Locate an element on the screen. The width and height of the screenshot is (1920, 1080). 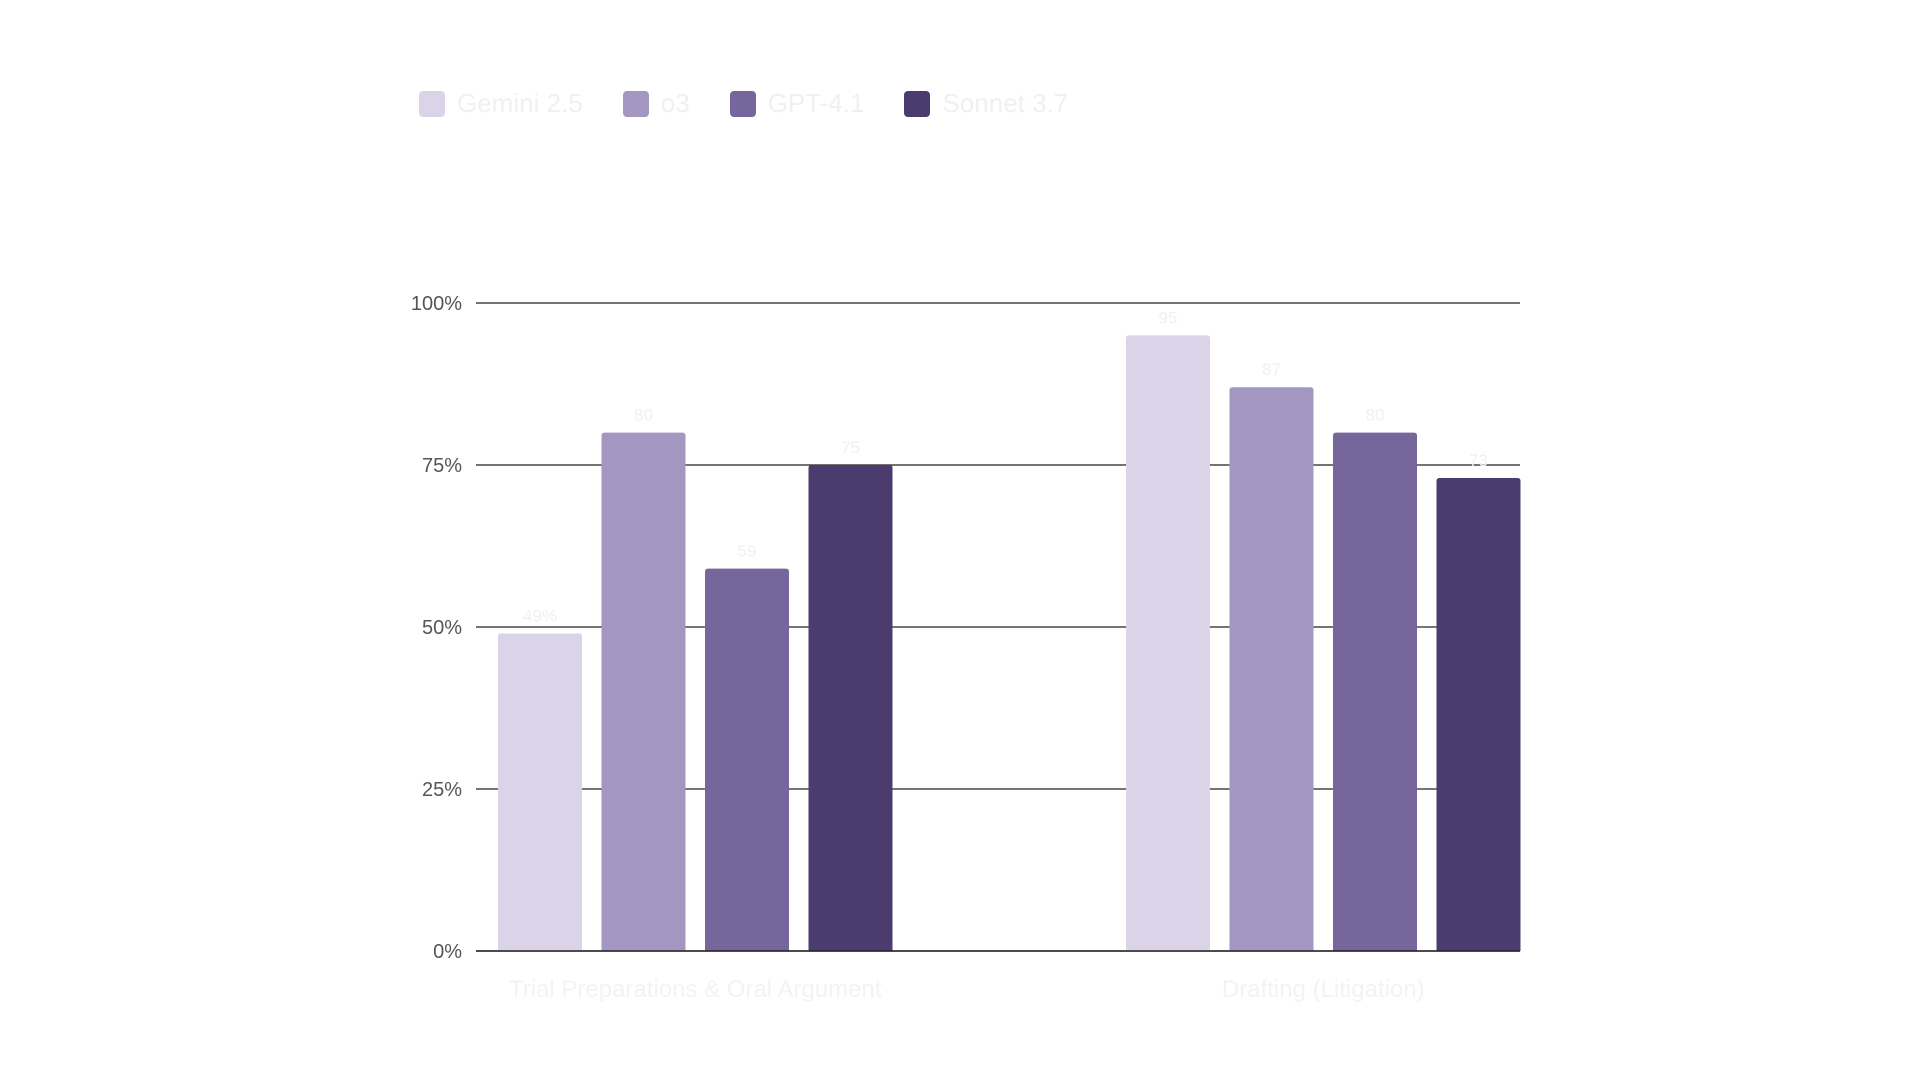
legend-item: Gemini 2.5 is located at coordinates (501, 103).